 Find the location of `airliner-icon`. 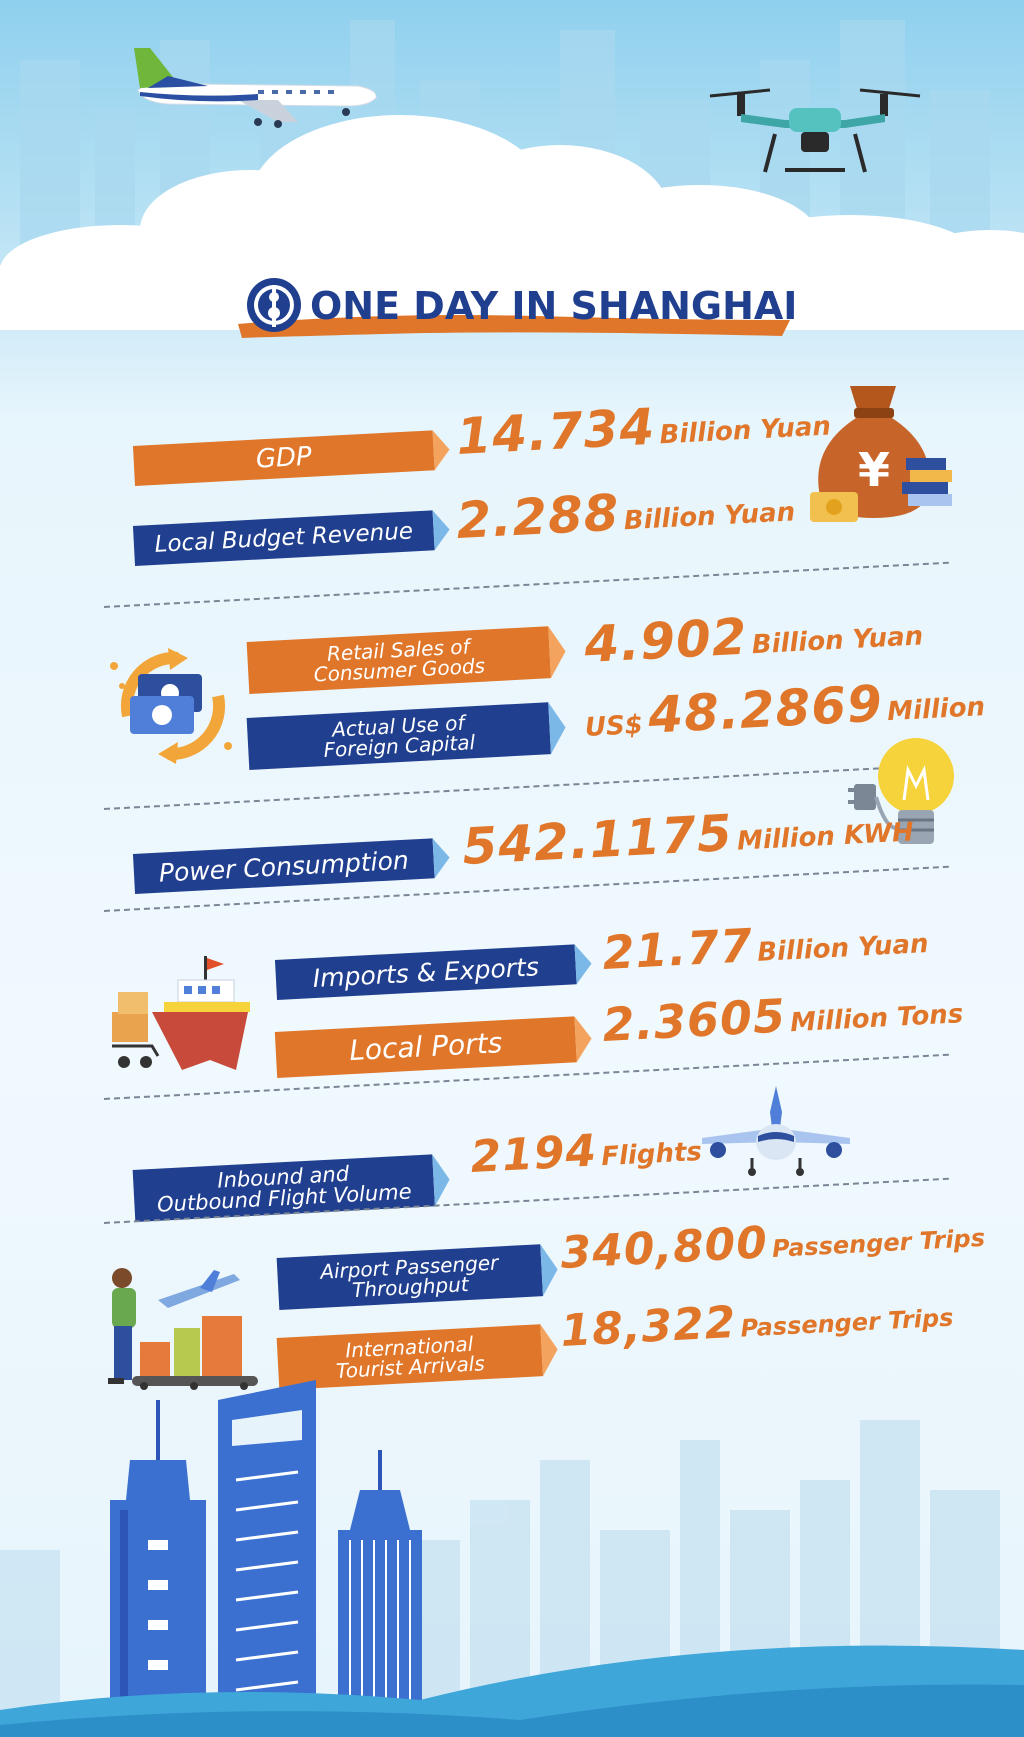

airliner-icon is located at coordinates (255, 88).